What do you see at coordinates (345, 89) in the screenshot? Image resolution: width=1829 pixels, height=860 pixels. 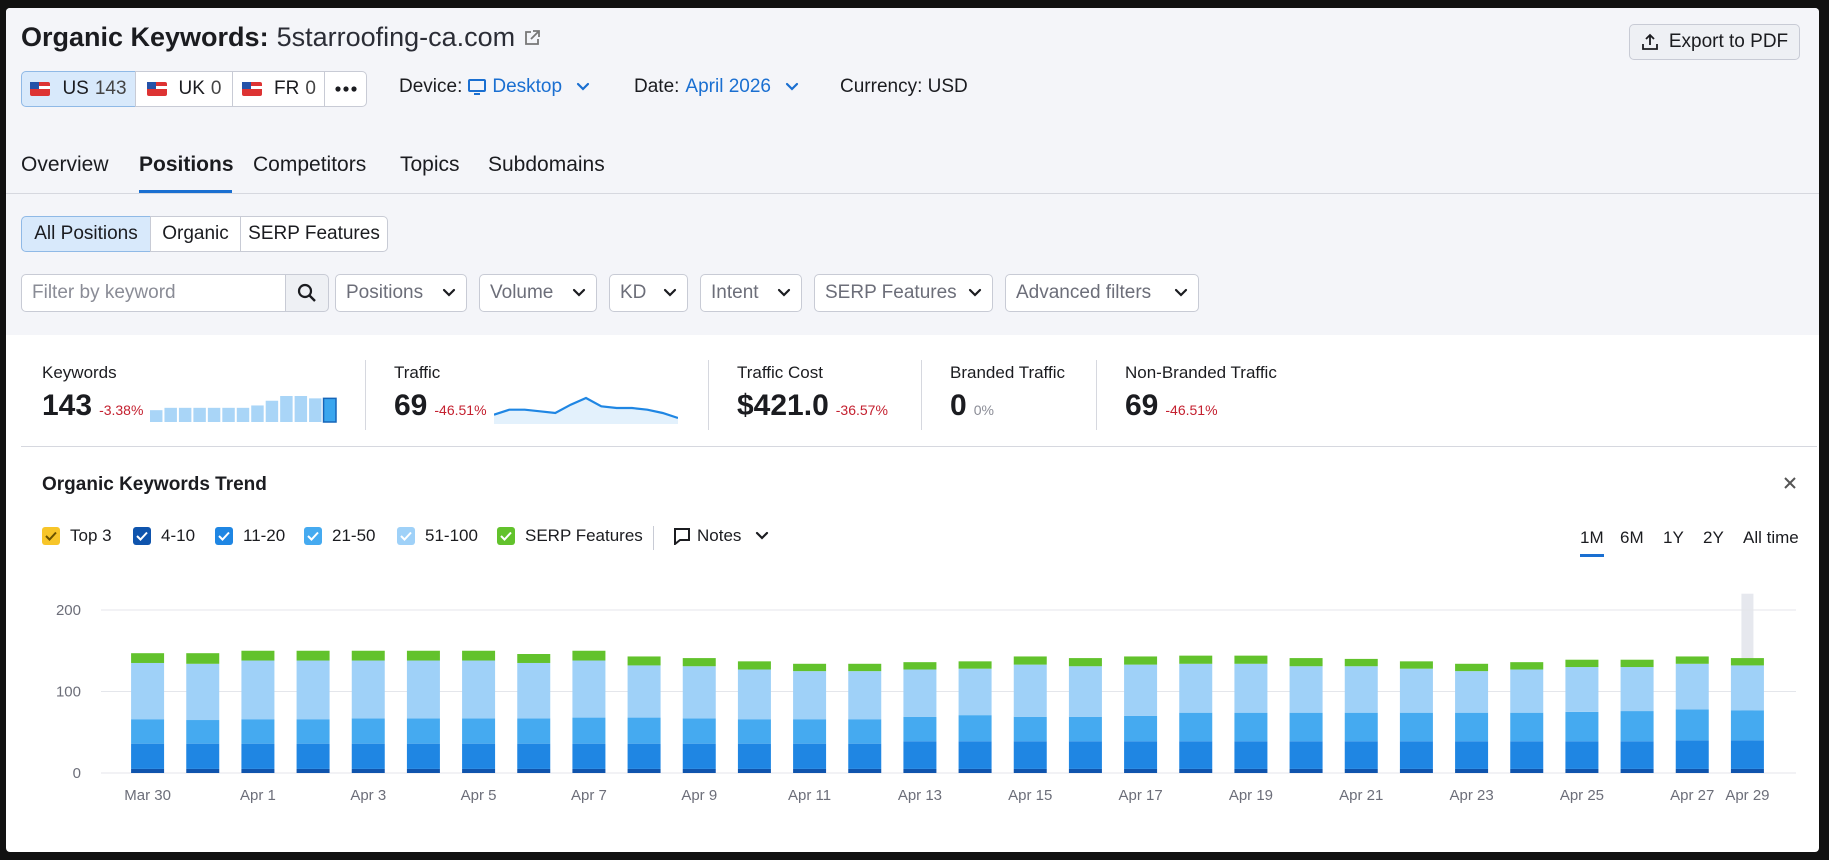 I see `more-databases` at bounding box center [345, 89].